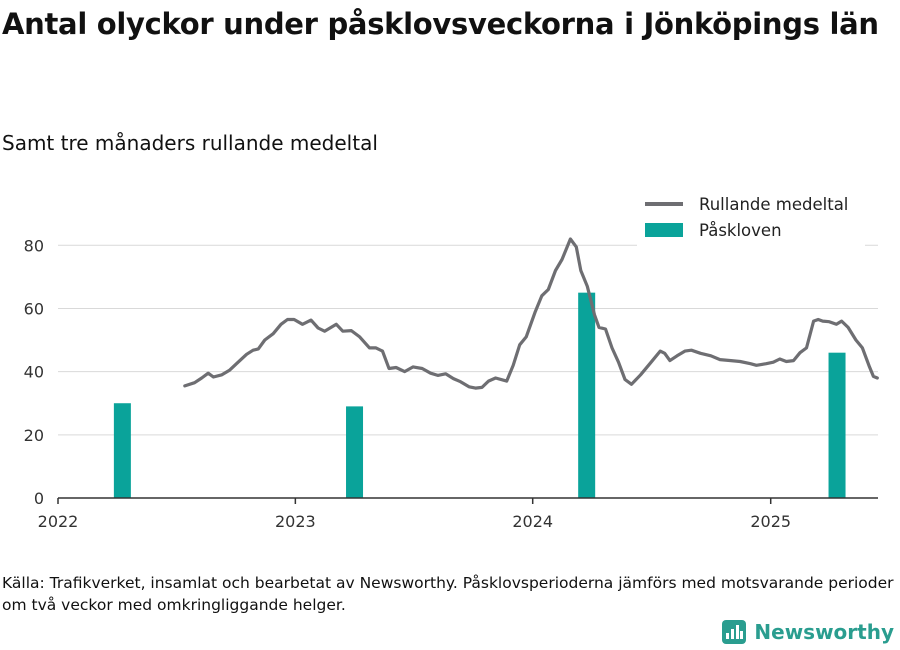 The height and width of the screenshot is (650, 900). I want to click on brand-logo: Newsworthy, so click(808, 632).